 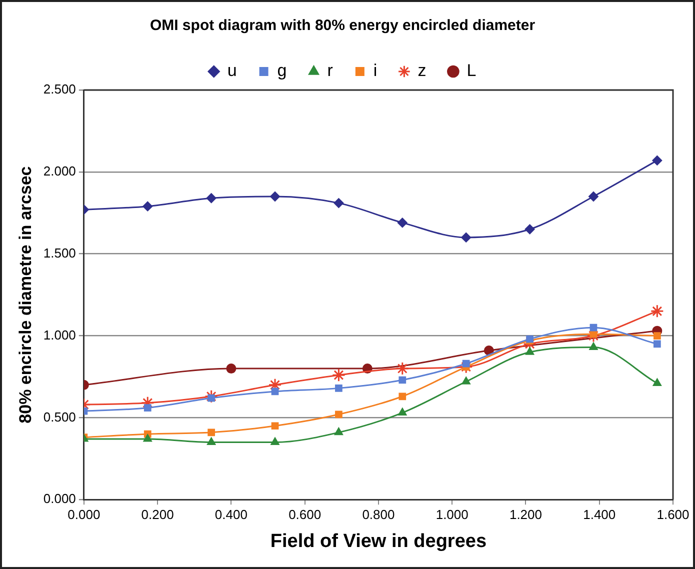 I want to click on x-tick-label: 0.600, so click(x=305, y=514).